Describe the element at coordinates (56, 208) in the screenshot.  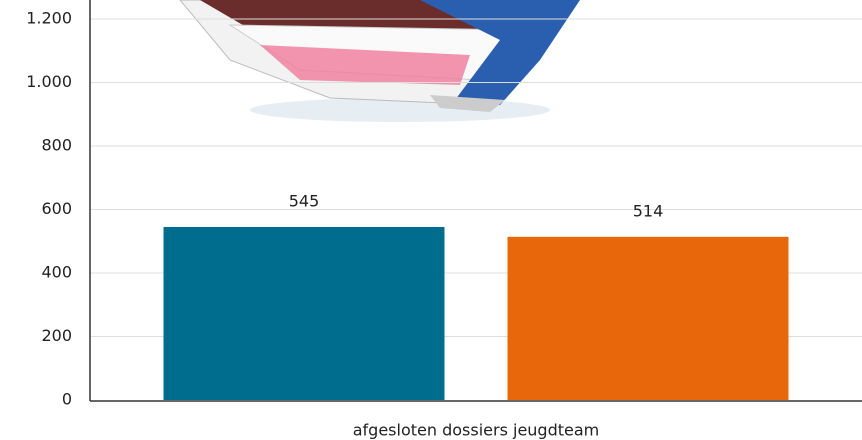
I see `y-tick-label: 600` at that location.